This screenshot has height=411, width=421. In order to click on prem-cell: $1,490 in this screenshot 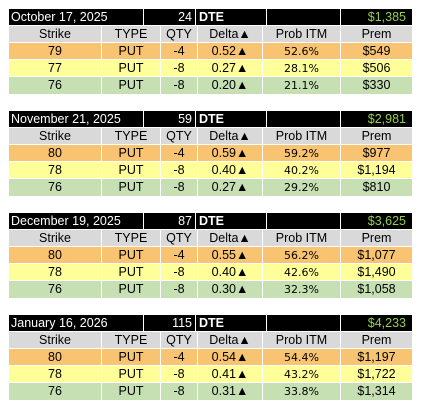, I will do `click(376, 272)`.